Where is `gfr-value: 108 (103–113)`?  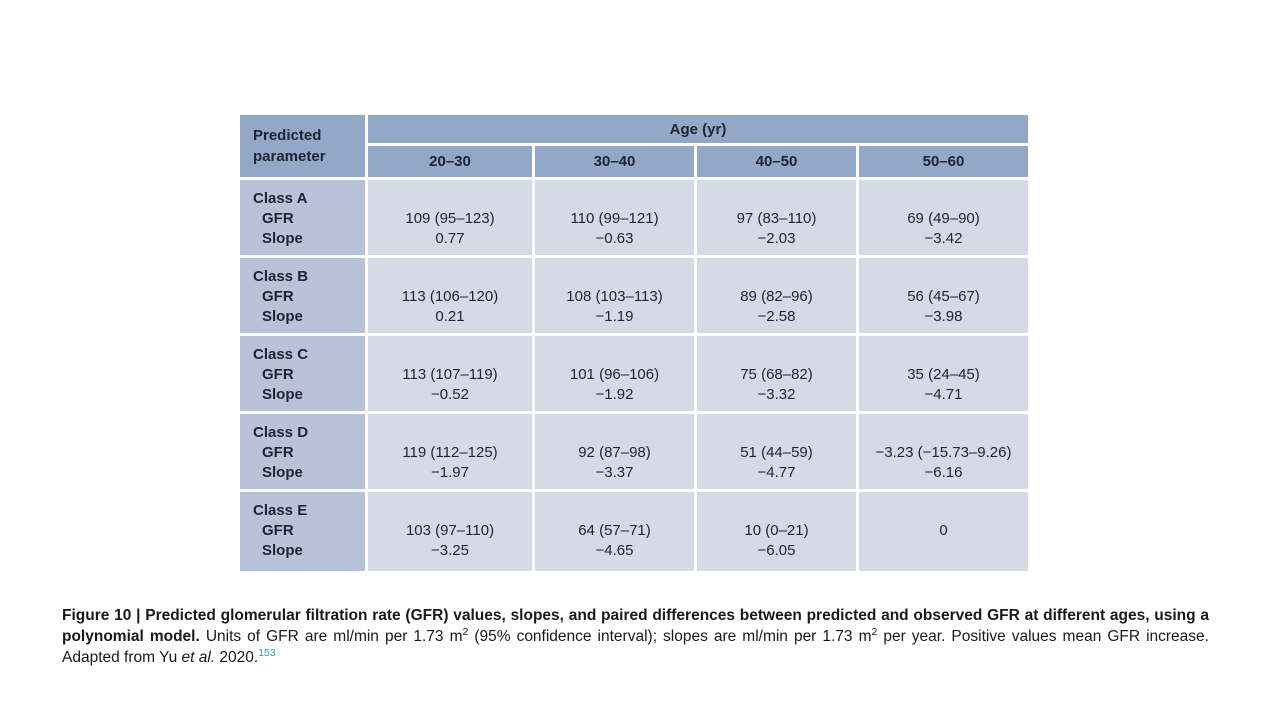
gfr-value: 108 (103–113) is located at coordinates (614, 296).